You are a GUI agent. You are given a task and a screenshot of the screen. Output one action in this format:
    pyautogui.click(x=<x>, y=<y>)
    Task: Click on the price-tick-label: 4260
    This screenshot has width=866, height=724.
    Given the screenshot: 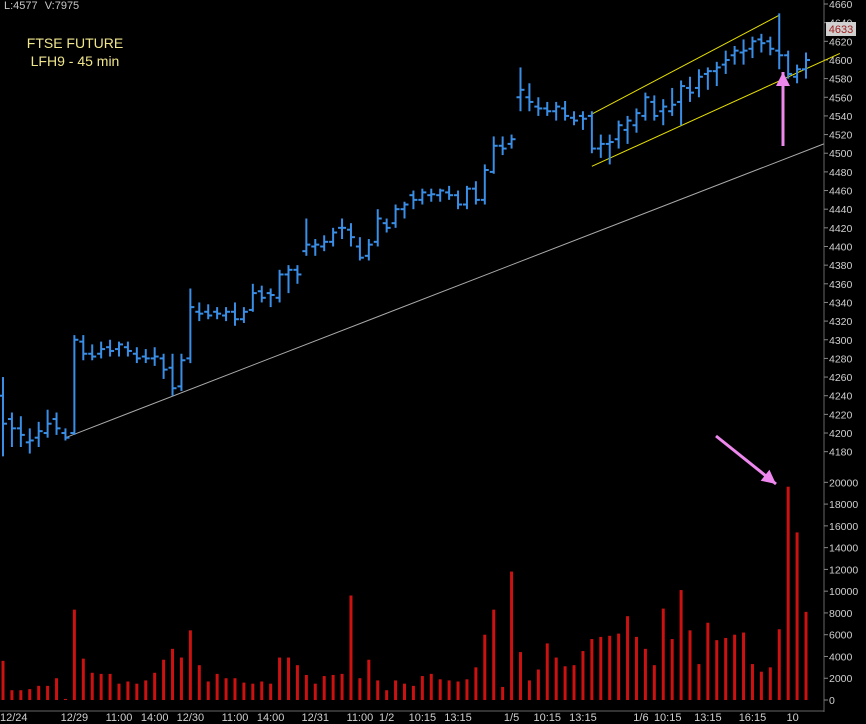 What is the action you would take?
    pyautogui.click(x=841, y=378)
    